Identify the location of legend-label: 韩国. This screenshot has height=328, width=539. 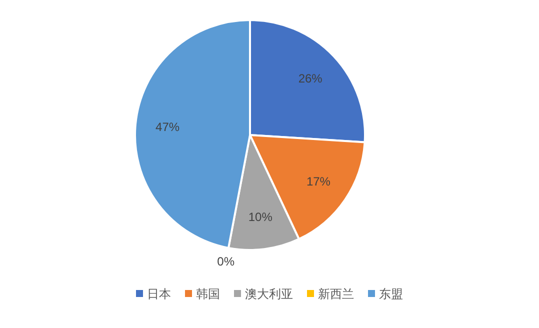
(208, 294).